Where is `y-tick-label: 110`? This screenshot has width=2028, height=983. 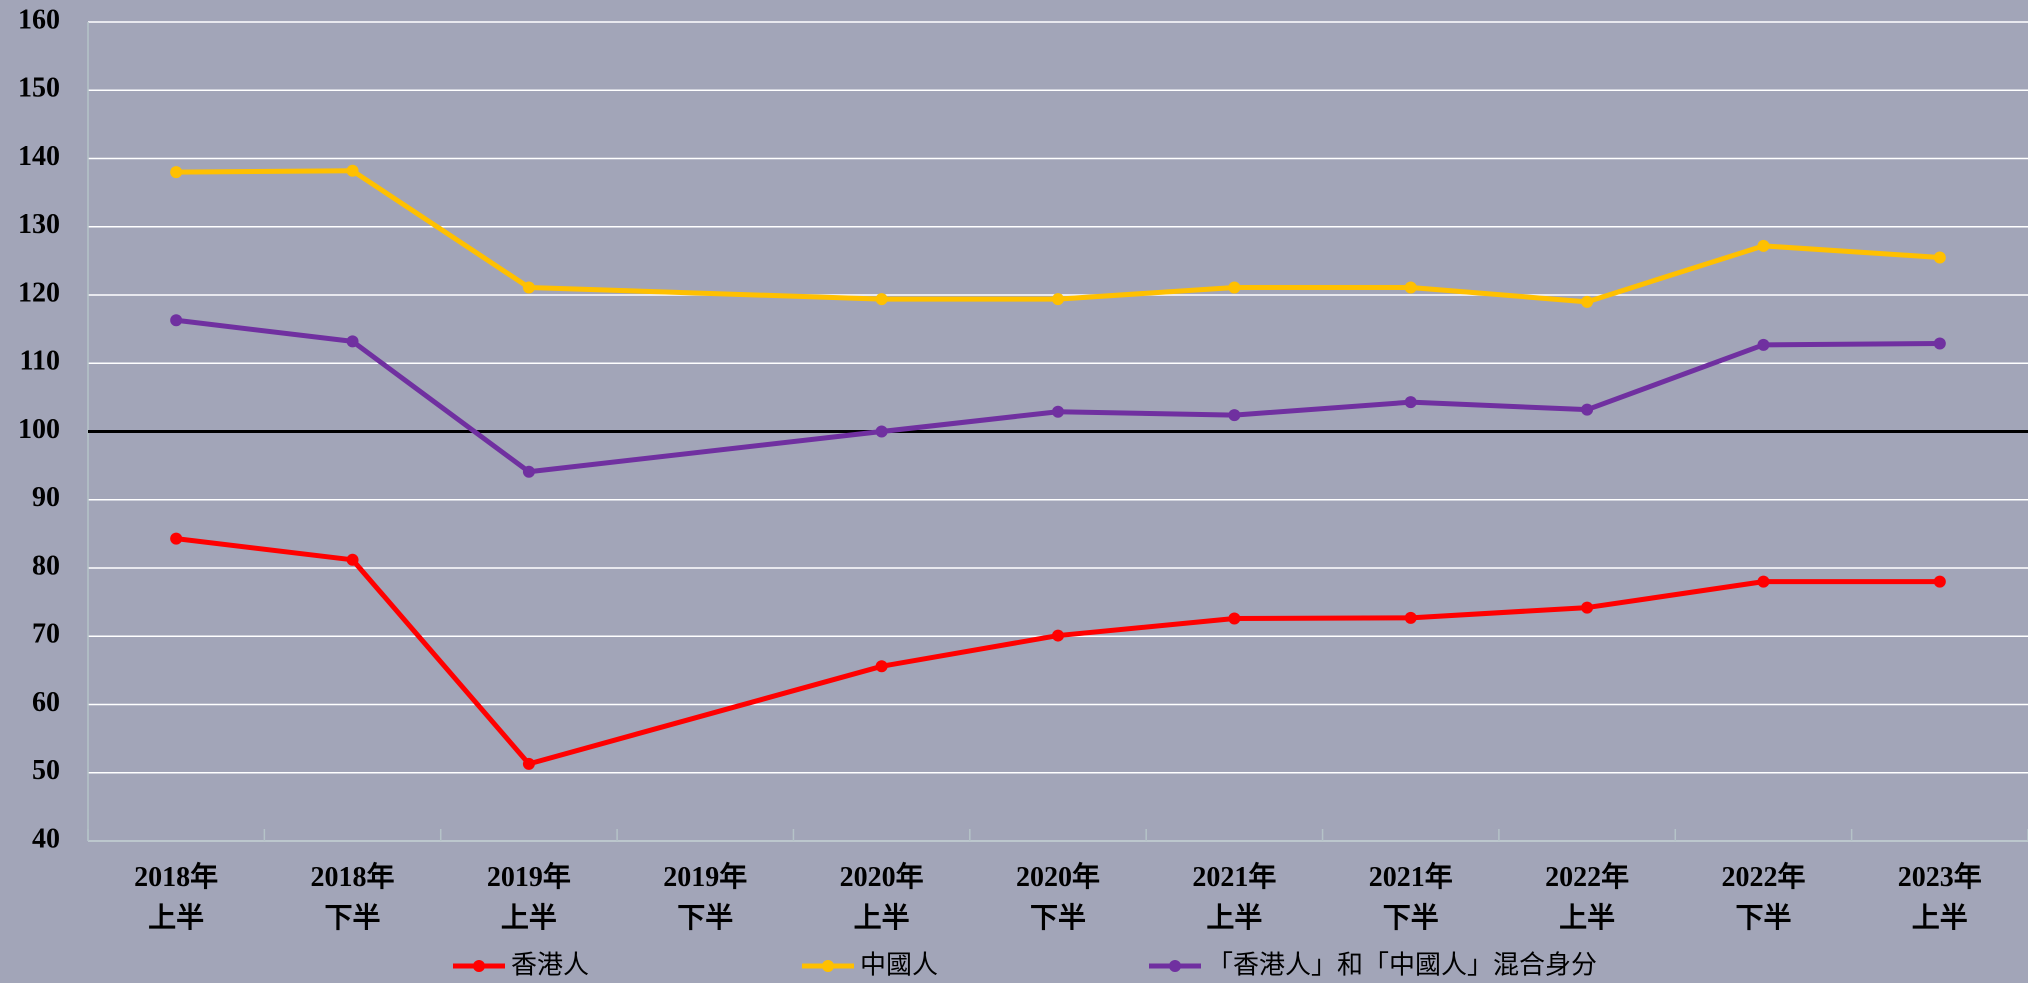 y-tick-label: 110 is located at coordinates (40, 361).